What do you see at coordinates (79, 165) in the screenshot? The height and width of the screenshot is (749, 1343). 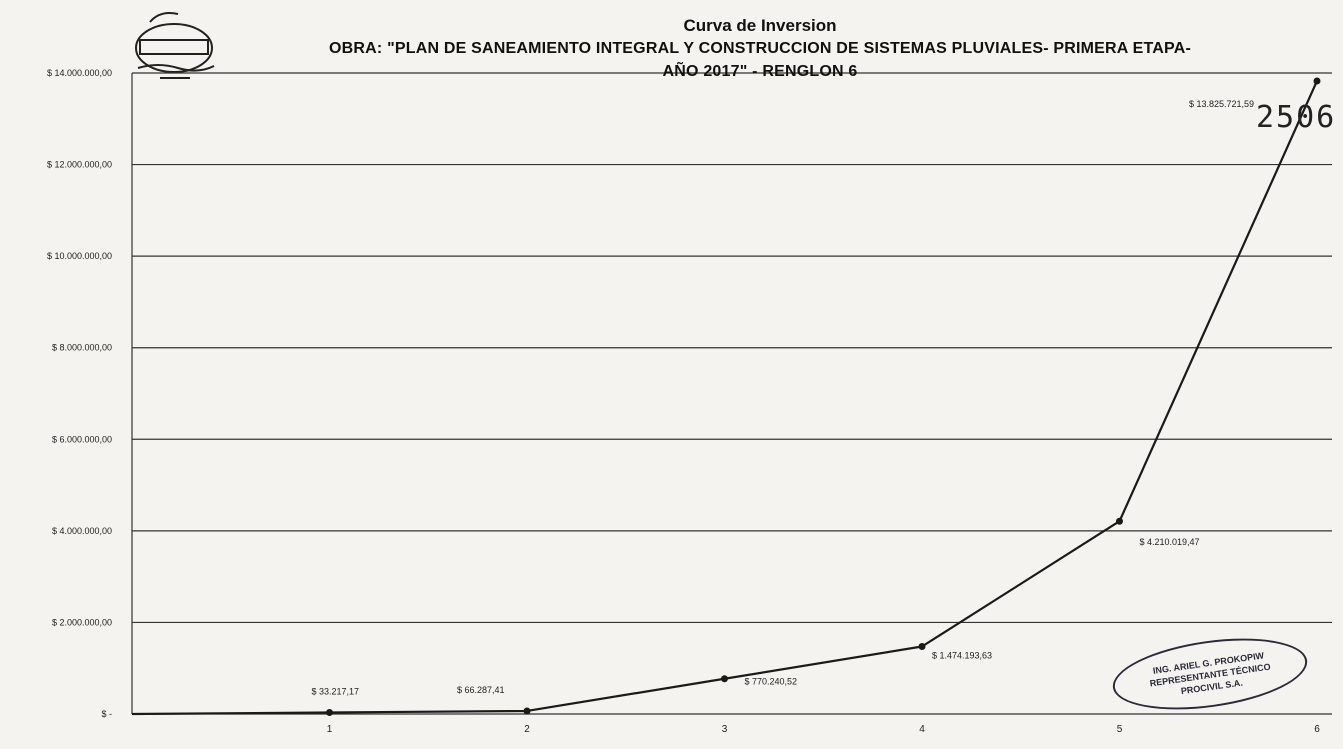 I see `y-tick-label: $ 12.000.000,00` at bounding box center [79, 165].